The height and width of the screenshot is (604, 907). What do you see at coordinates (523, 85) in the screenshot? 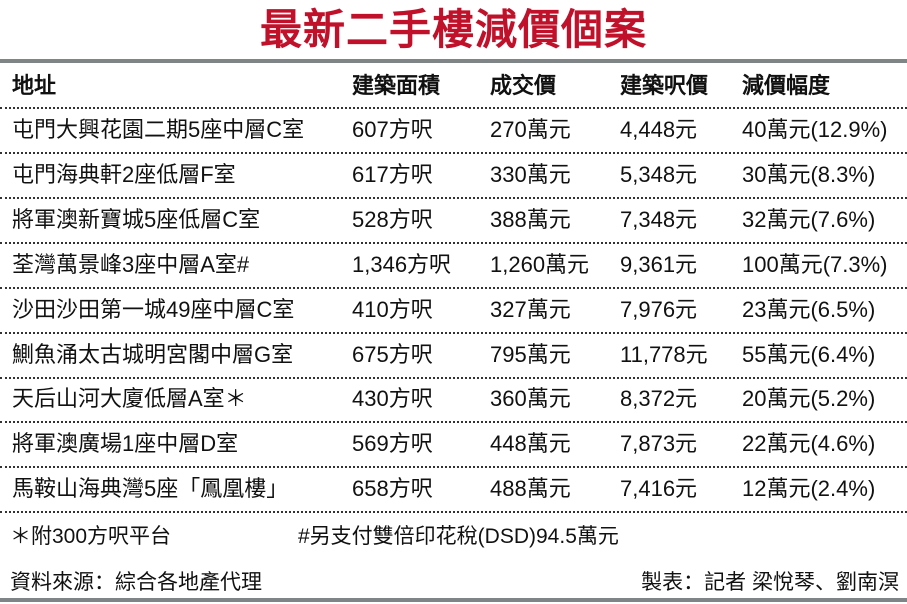
I see `header-price: 成交價` at bounding box center [523, 85].